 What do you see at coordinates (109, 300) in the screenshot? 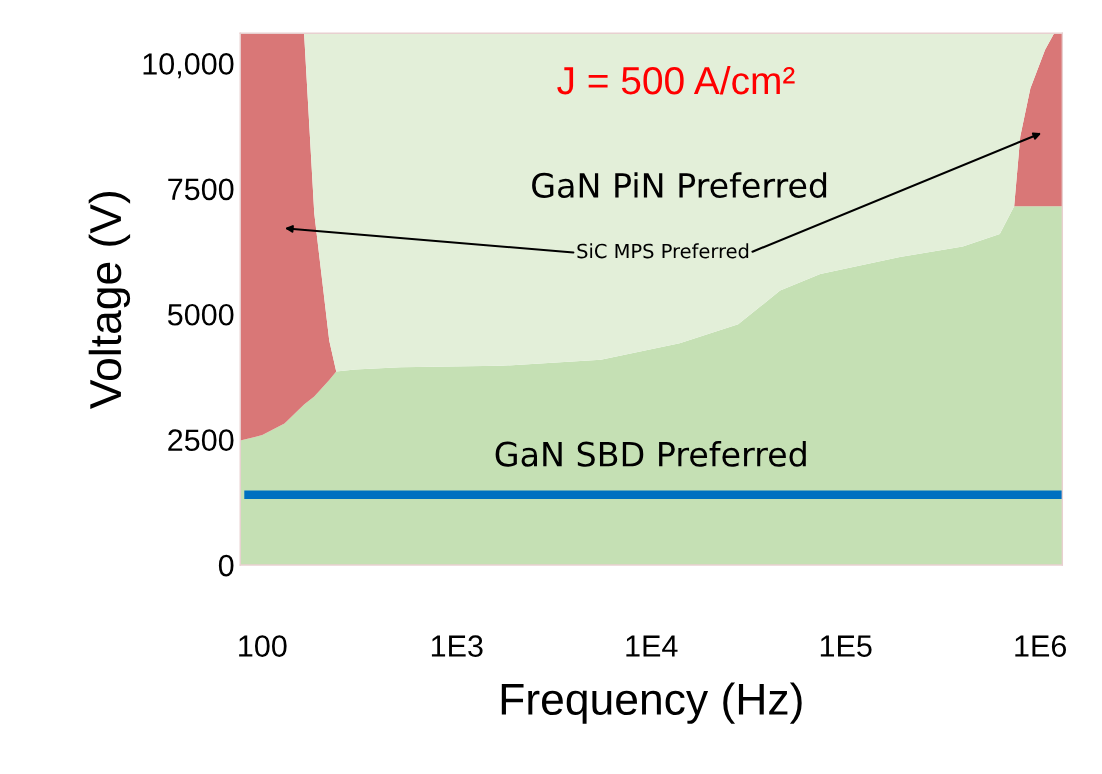
I see `y-axis-title: Voltage (V)` at bounding box center [109, 300].